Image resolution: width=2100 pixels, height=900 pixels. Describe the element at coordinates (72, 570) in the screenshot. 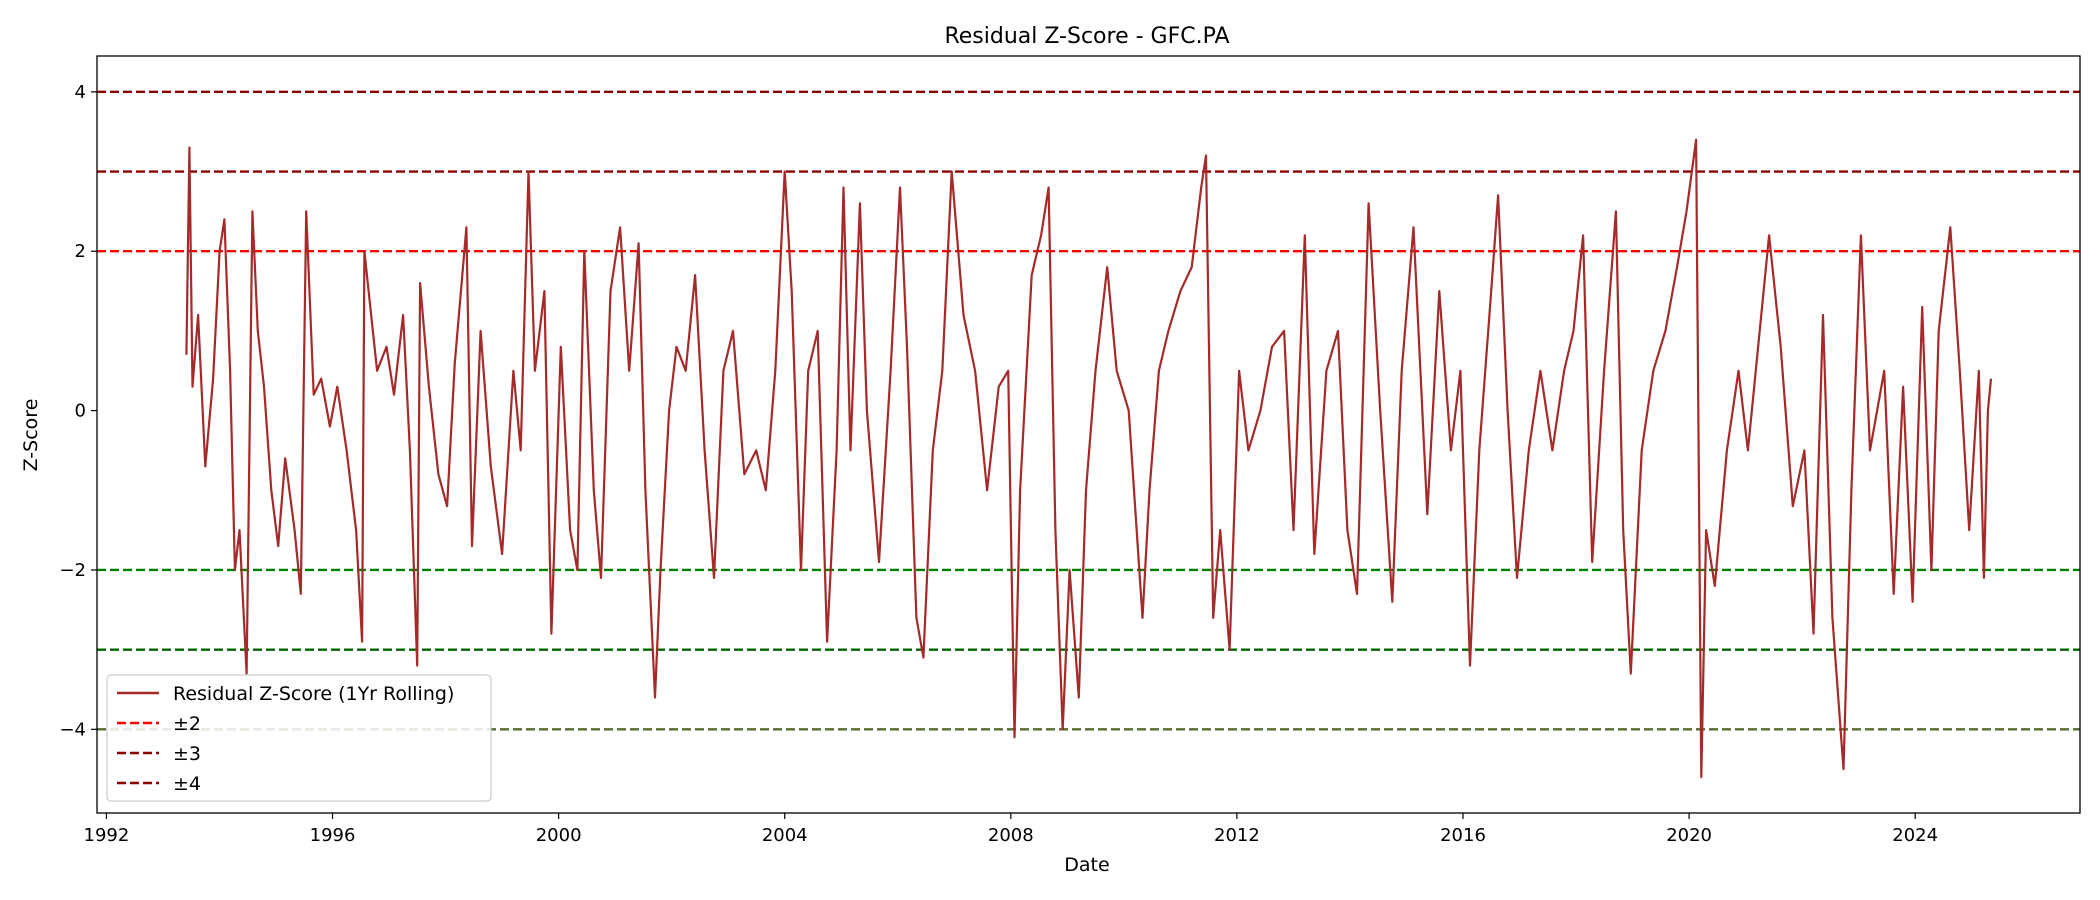

I see `y-tick-label: −2` at that location.